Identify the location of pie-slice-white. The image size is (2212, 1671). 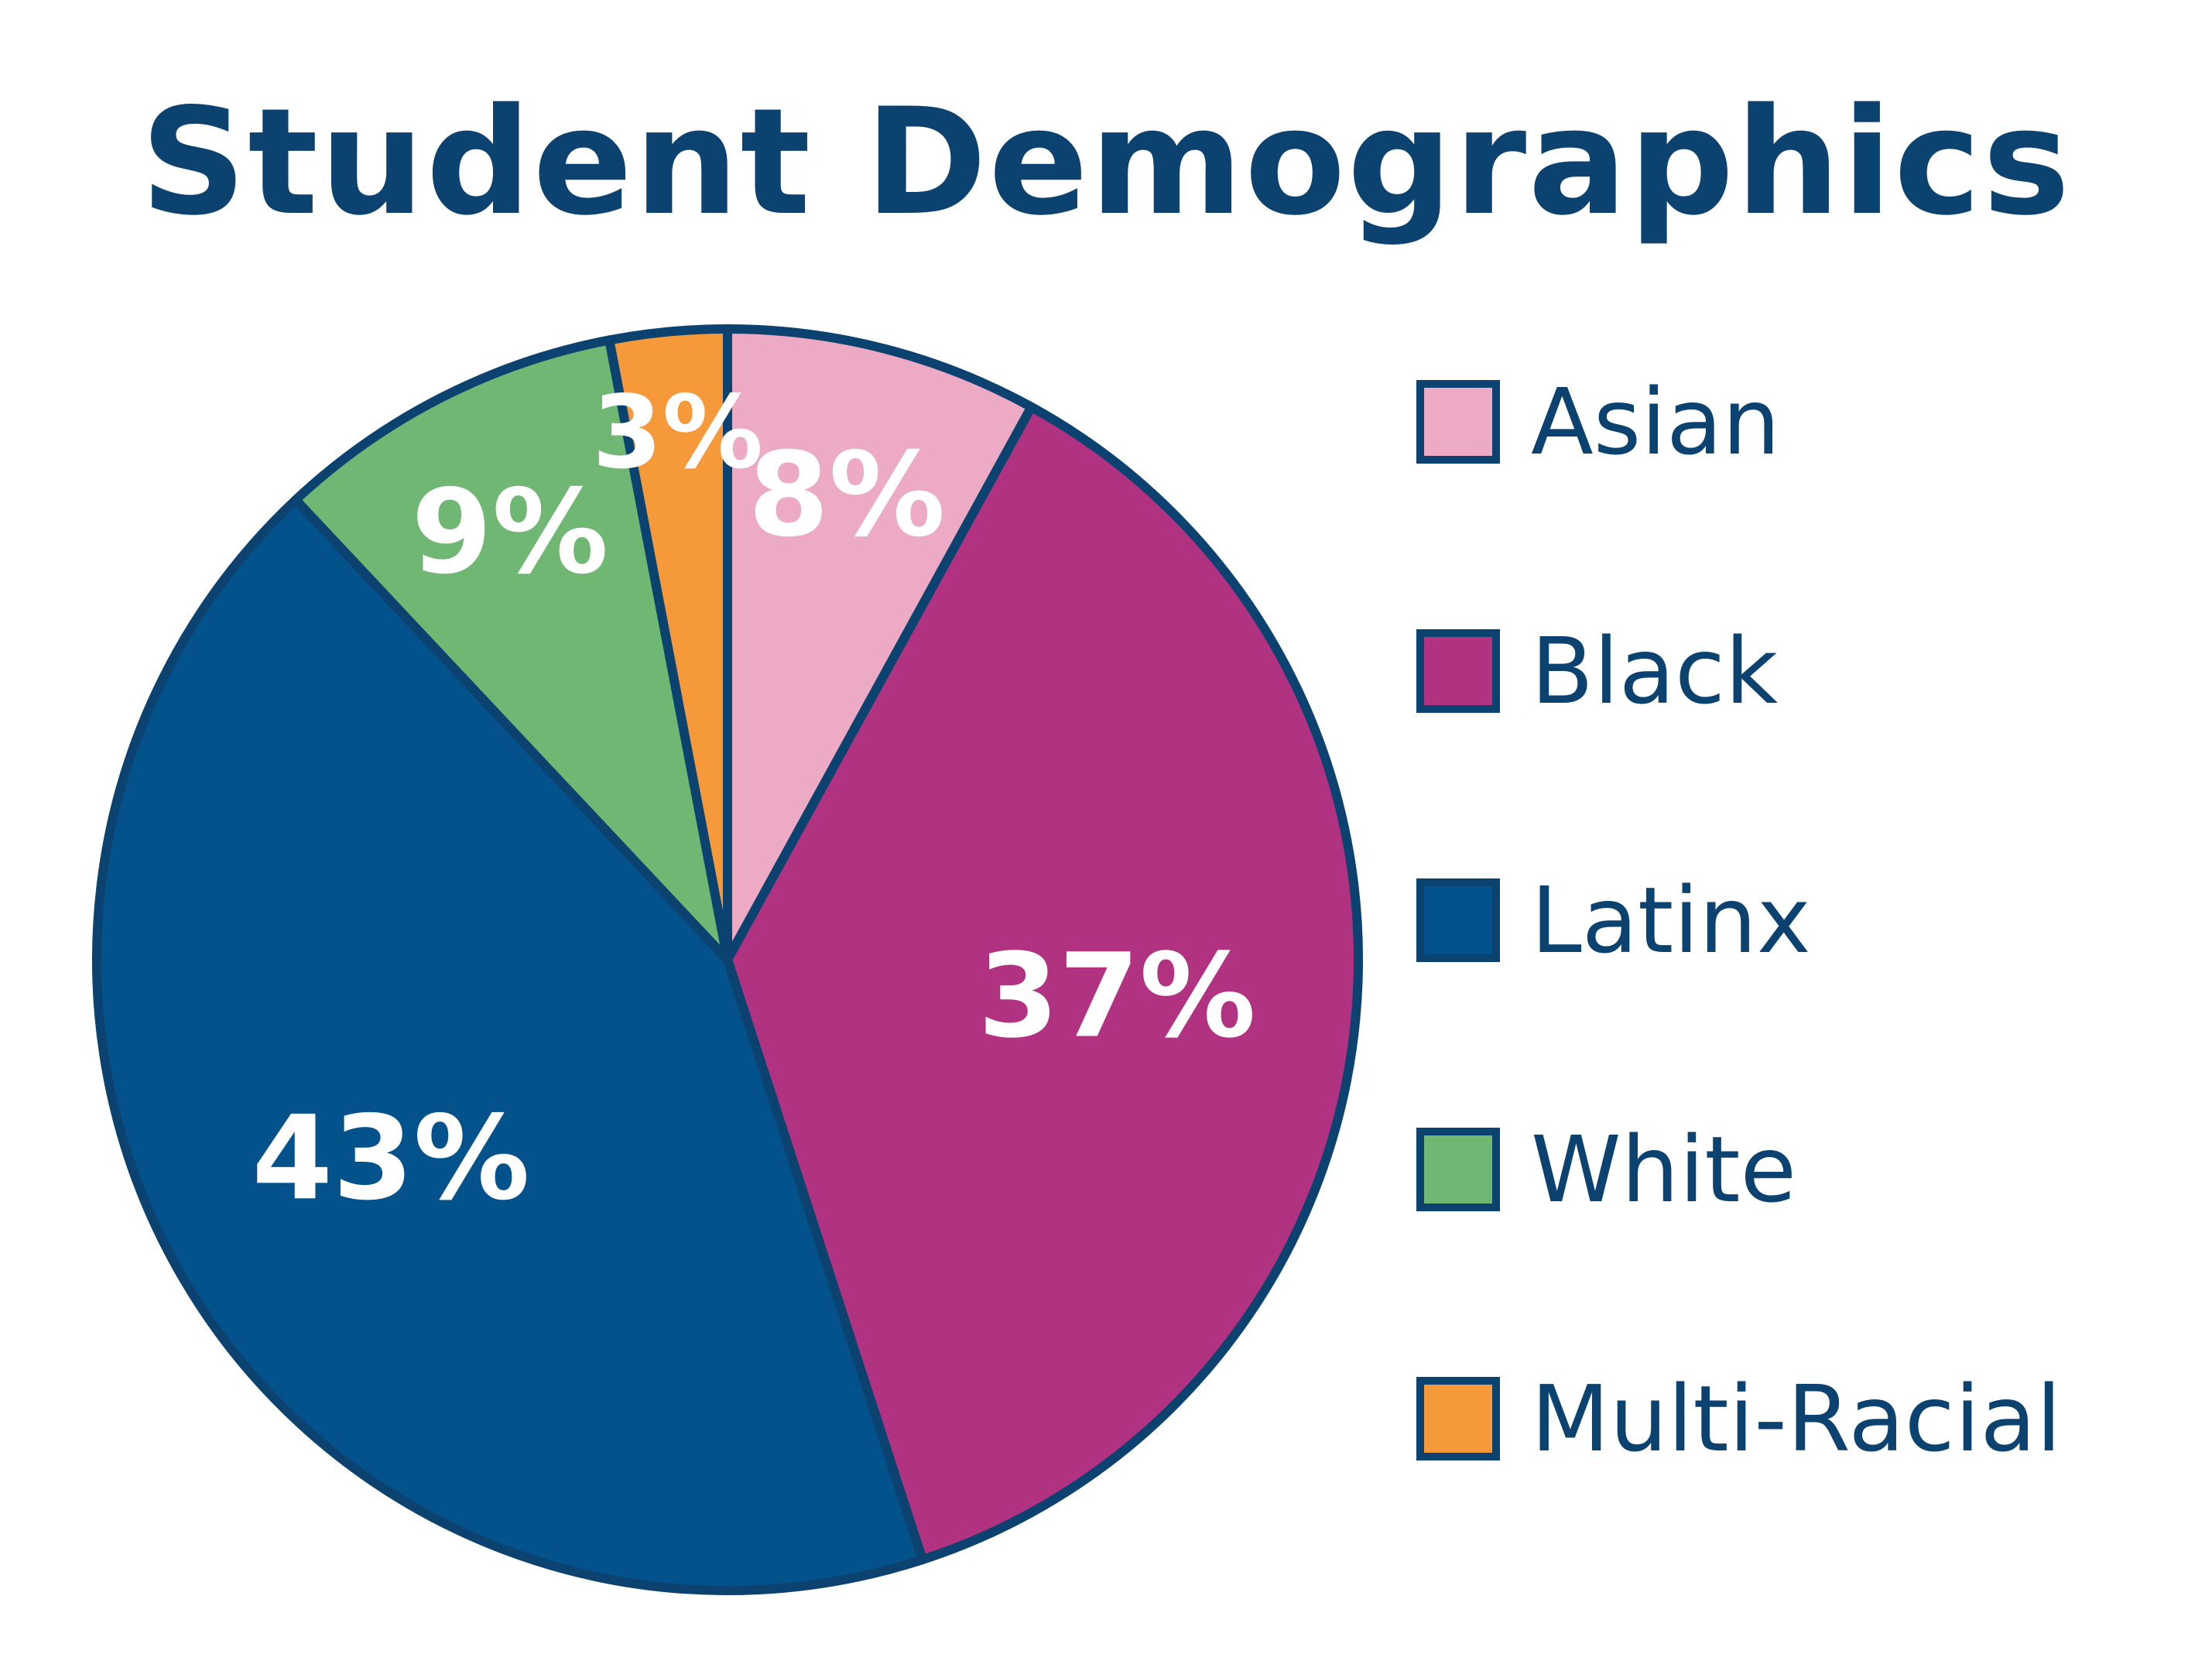
(511, 649).